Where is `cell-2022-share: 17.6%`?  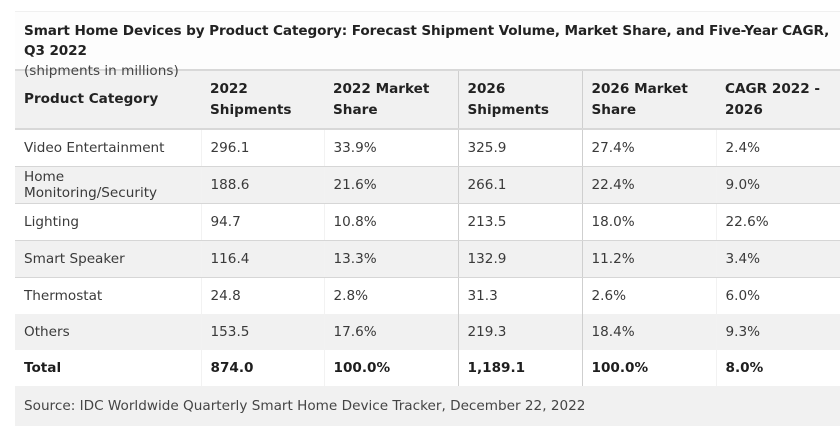 cell-2022-share: 17.6% is located at coordinates (390, 332).